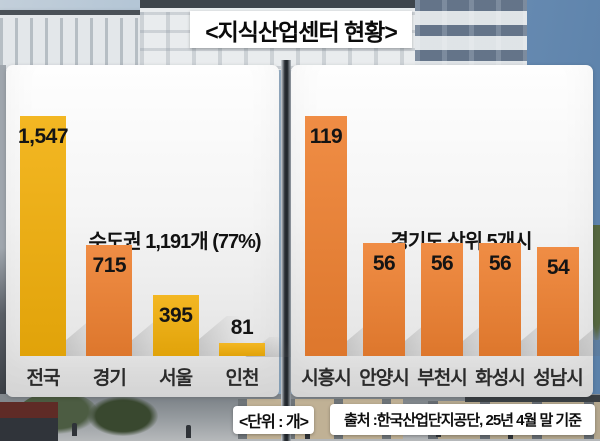 This screenshot has width=600, height=441. Describe the element at coordinates (558, 267) in the screenshot. I see `bar-value-label: 54` at that location.